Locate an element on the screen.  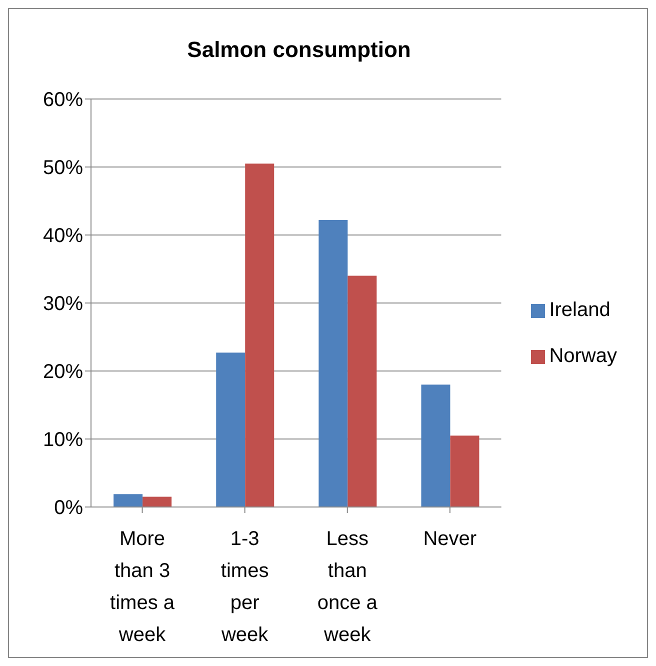
x-tick-label: More than 3 times a week is located at coordinates (143, 587).